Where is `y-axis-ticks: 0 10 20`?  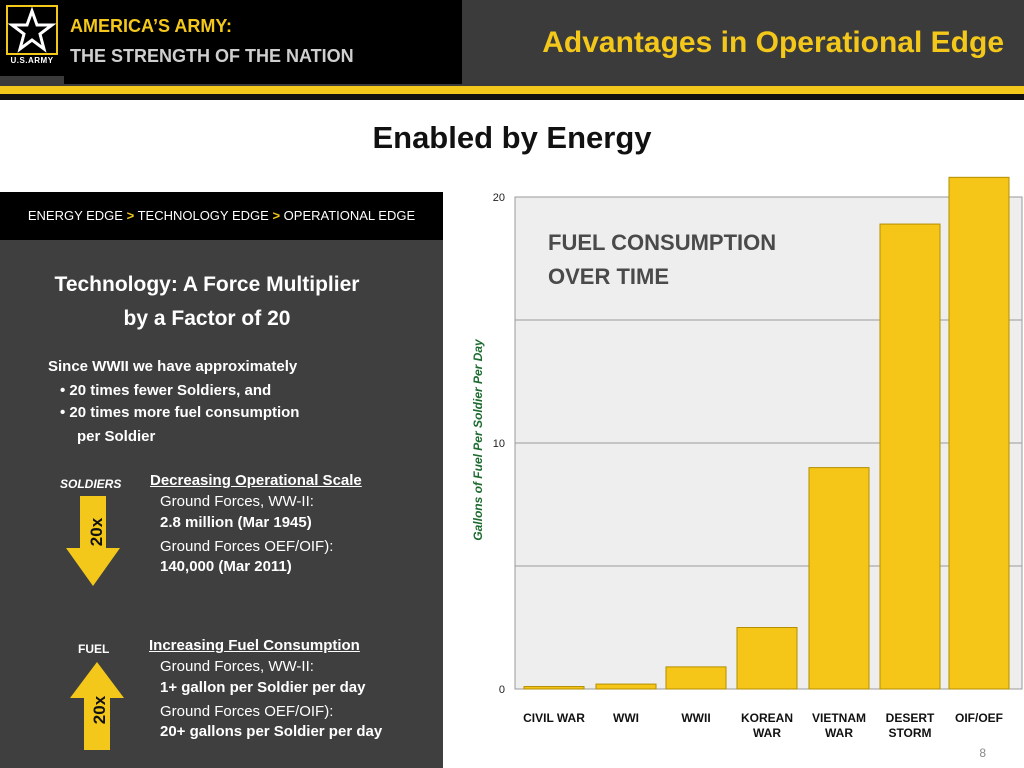
y-axis-ticks: 0 10 20 is located at coordinates (499, 444).